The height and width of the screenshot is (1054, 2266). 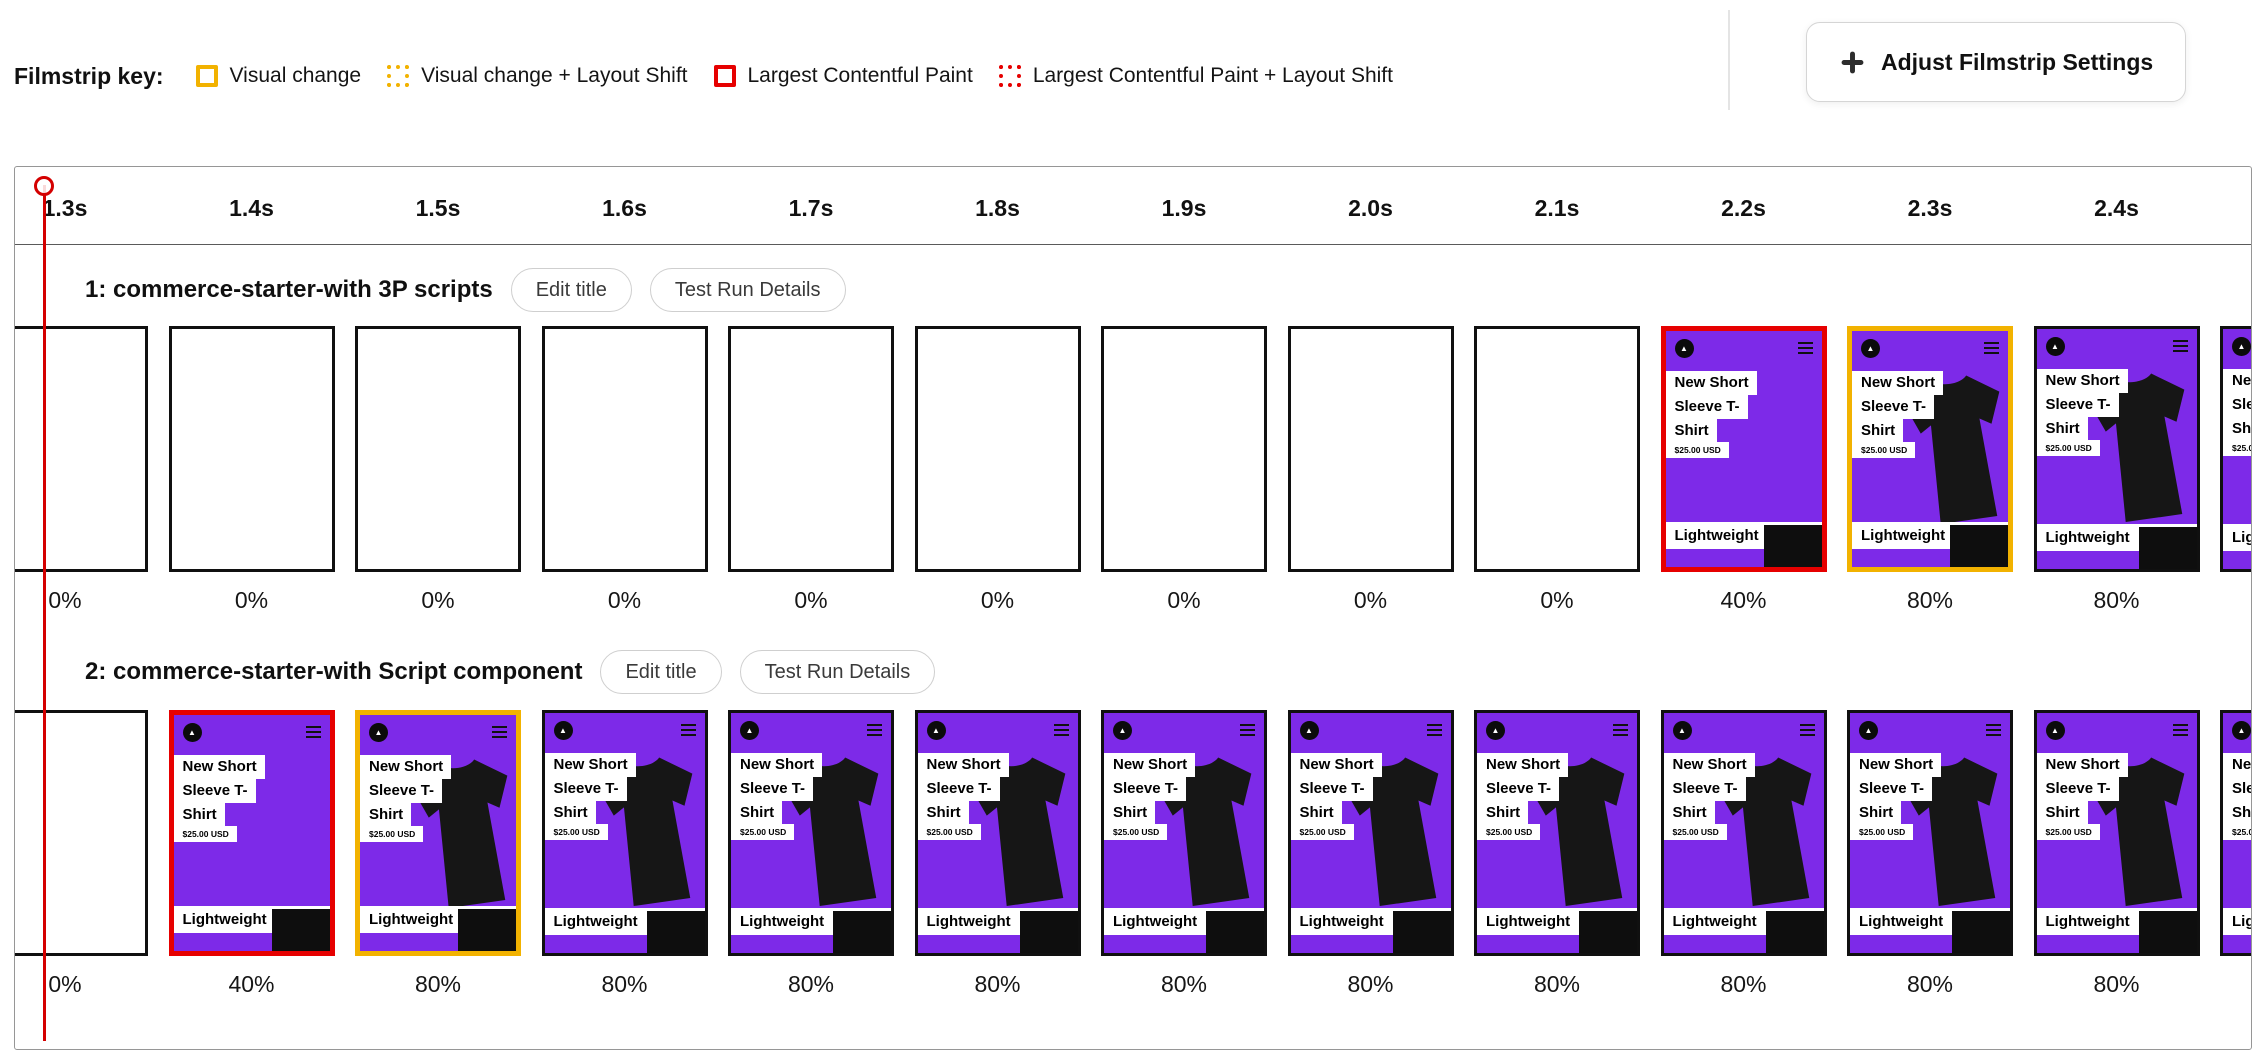 What do you see at coordinates (554, 75) in the screenshot?
I see `legend-label: Visual change + Layout Shift` at bounding box center [554, 75].